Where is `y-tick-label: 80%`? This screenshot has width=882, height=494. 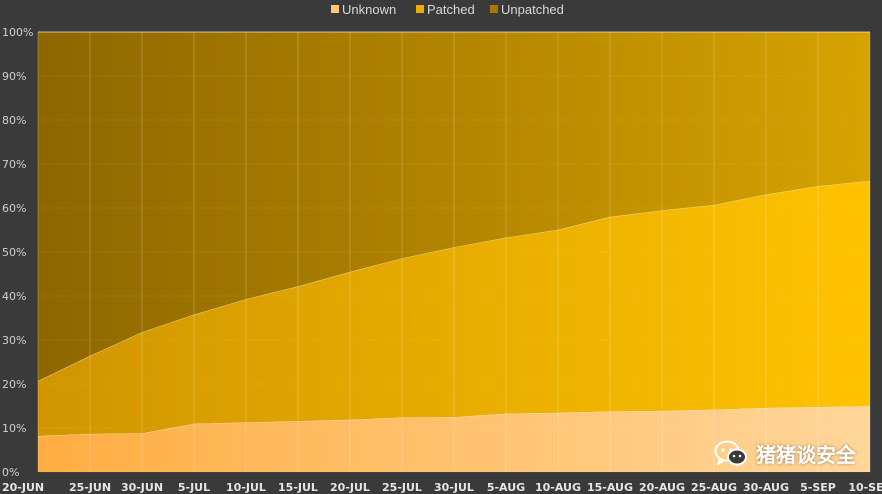 y-tick-label: 80% is located at coordinates (14, 120).